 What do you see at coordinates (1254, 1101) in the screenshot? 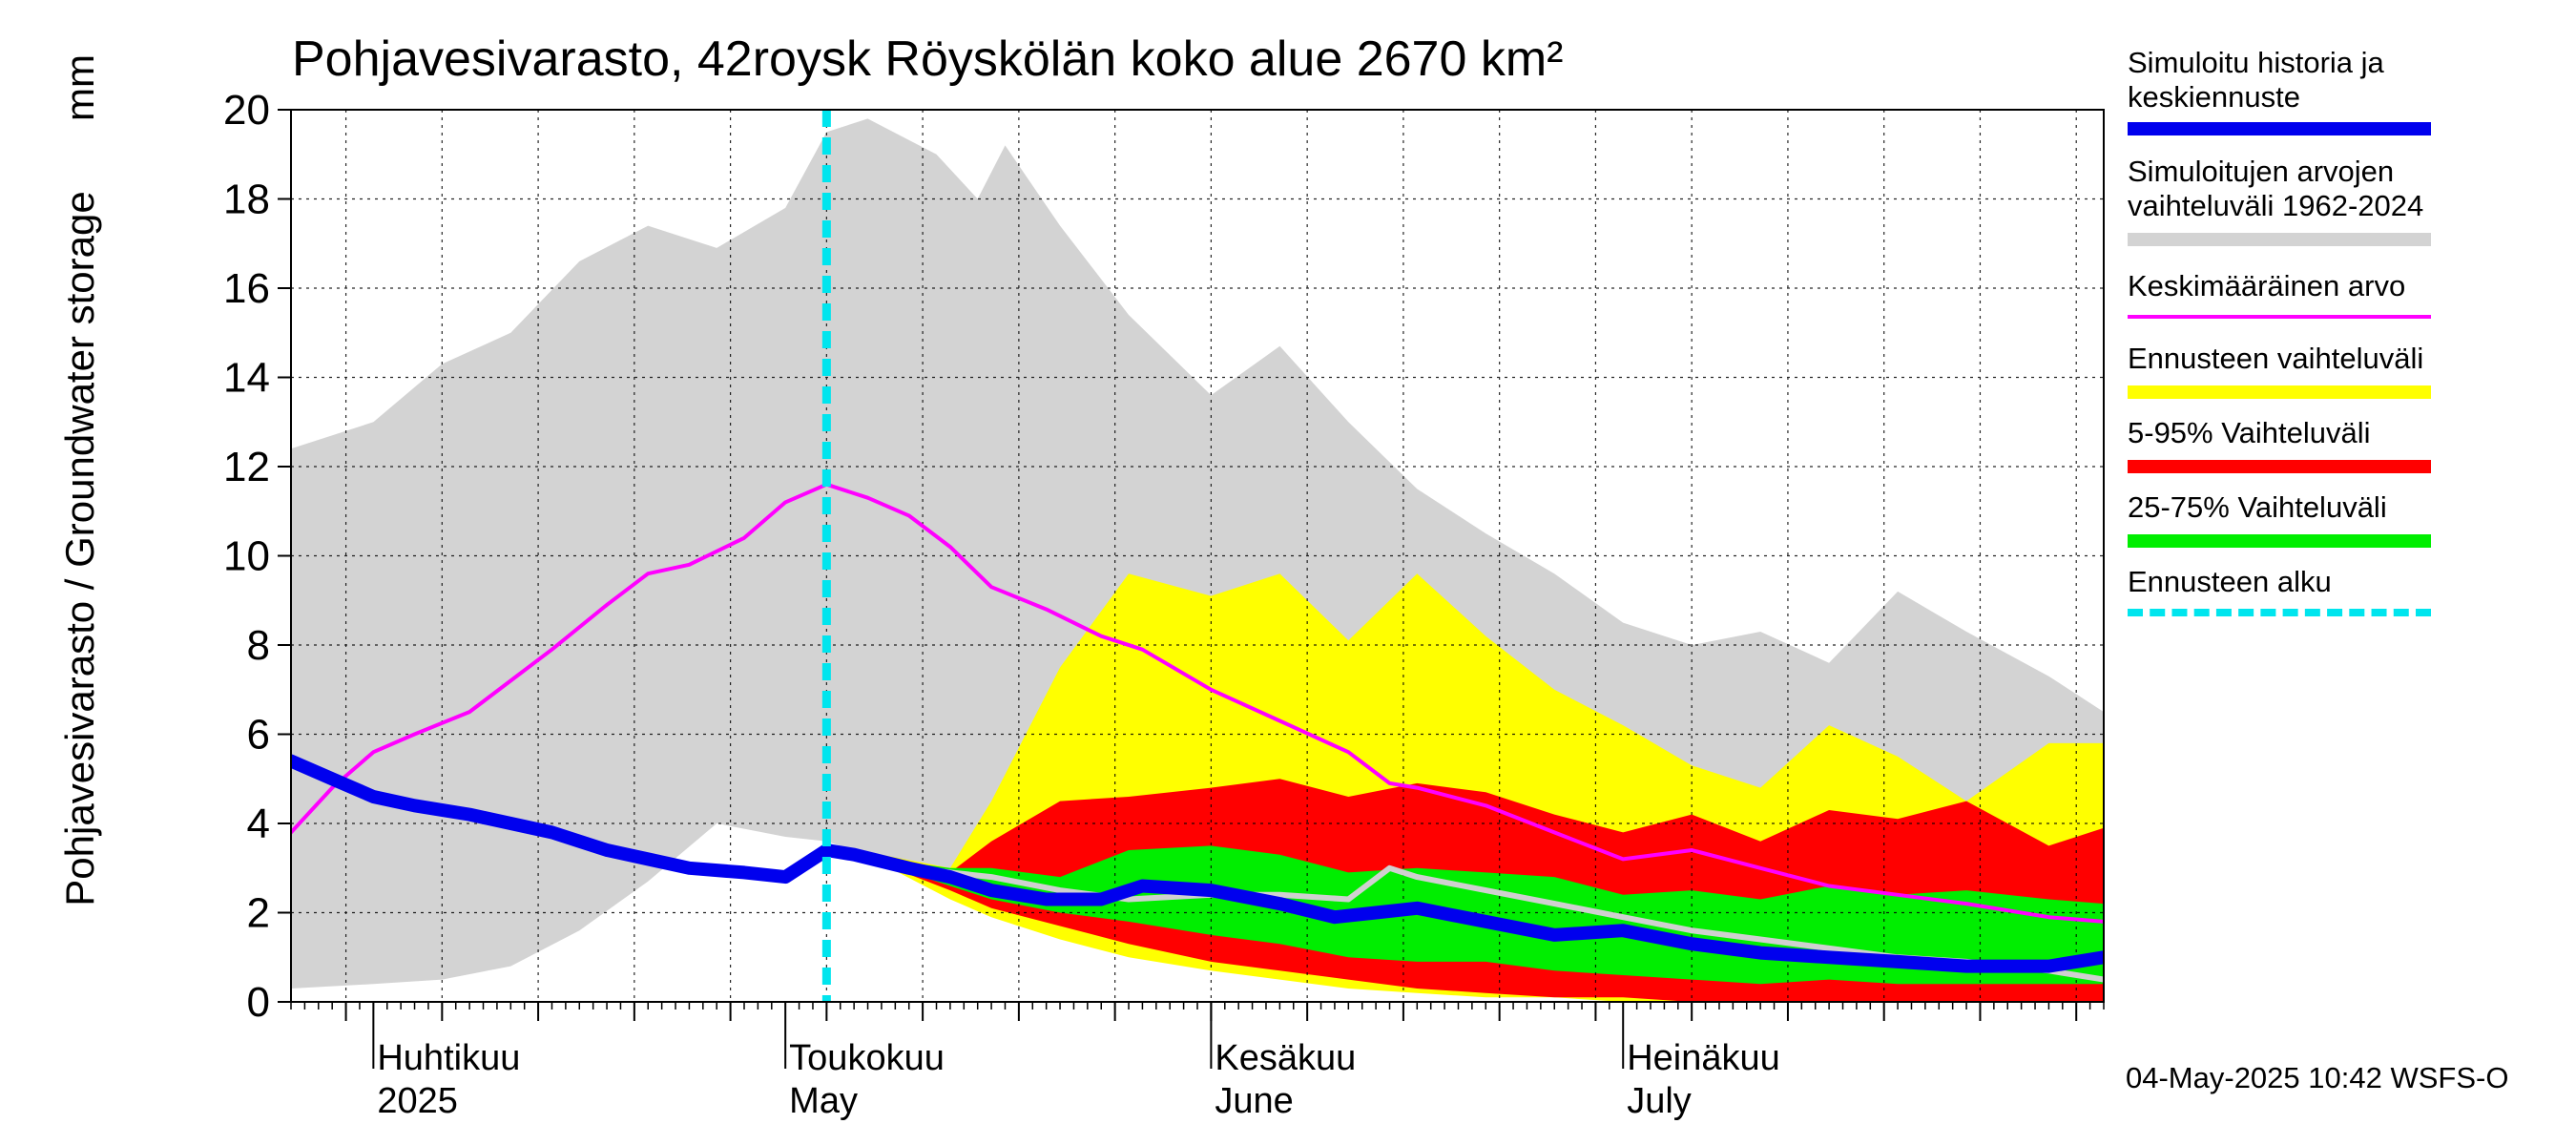
I see `x-month-sublabel: June` at bounding box center [1254, 1101].